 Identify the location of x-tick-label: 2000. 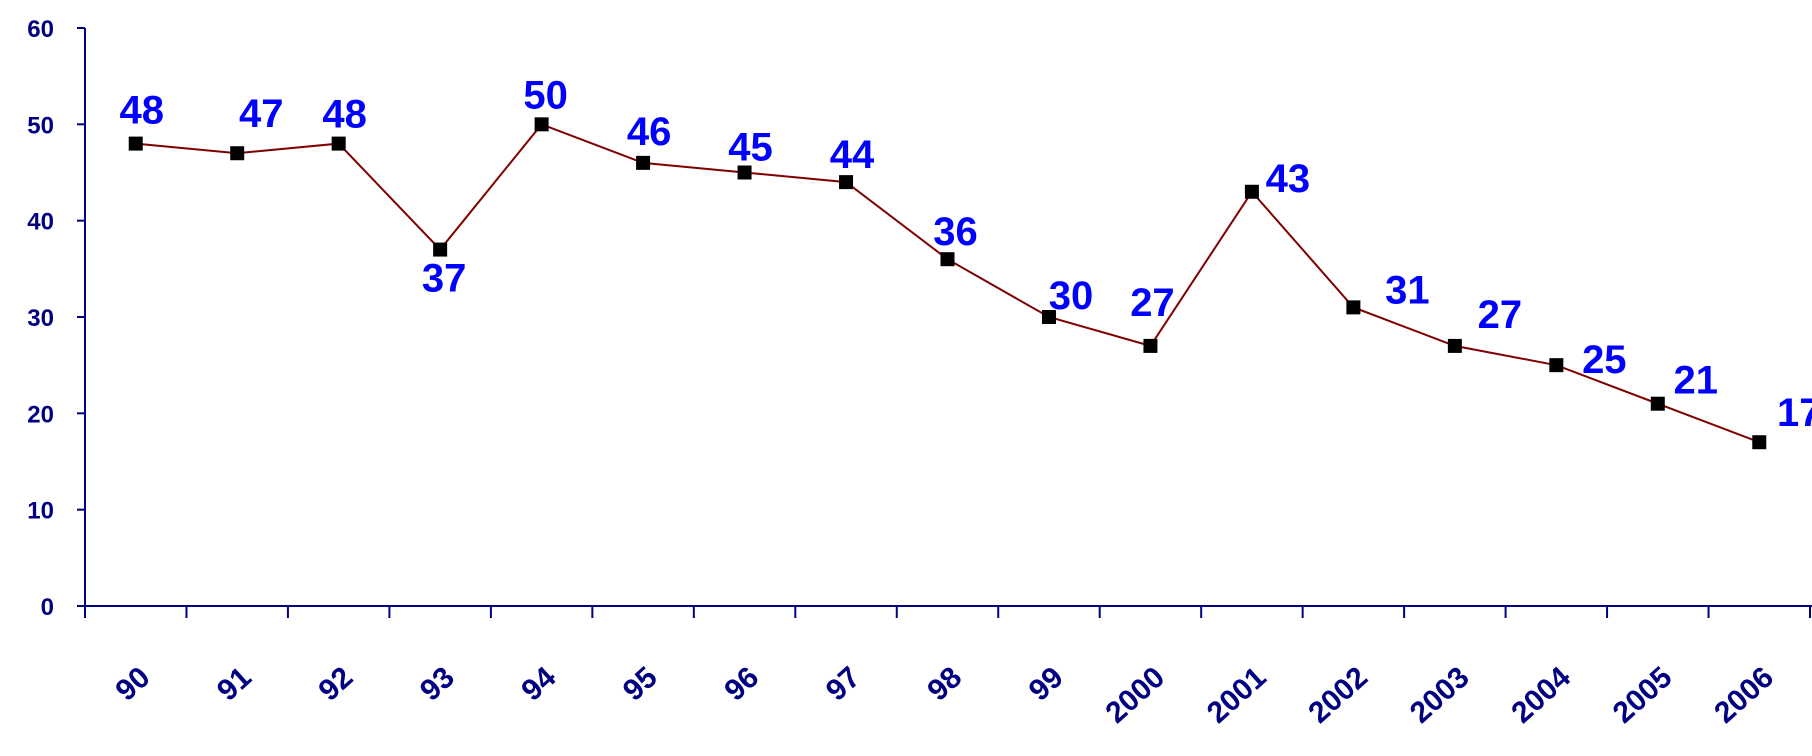
(1135, 695).